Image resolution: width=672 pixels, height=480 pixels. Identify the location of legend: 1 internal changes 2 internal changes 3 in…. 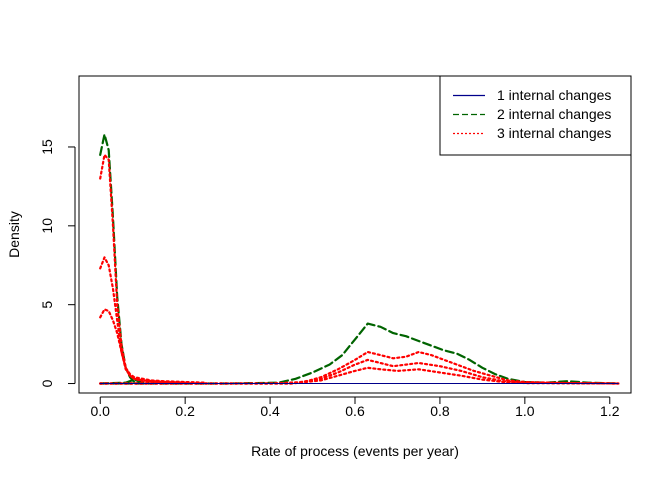
(535, 115).